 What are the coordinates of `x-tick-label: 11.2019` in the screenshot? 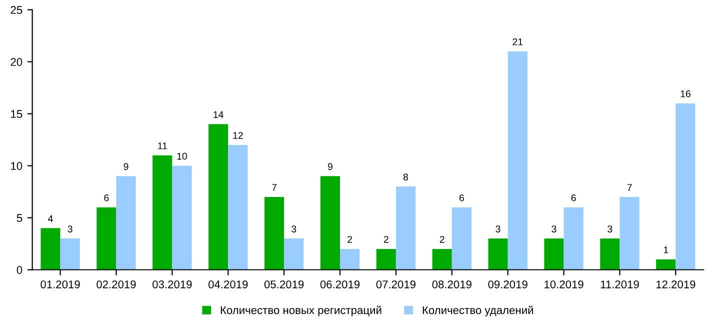 It's located at (619, 284).